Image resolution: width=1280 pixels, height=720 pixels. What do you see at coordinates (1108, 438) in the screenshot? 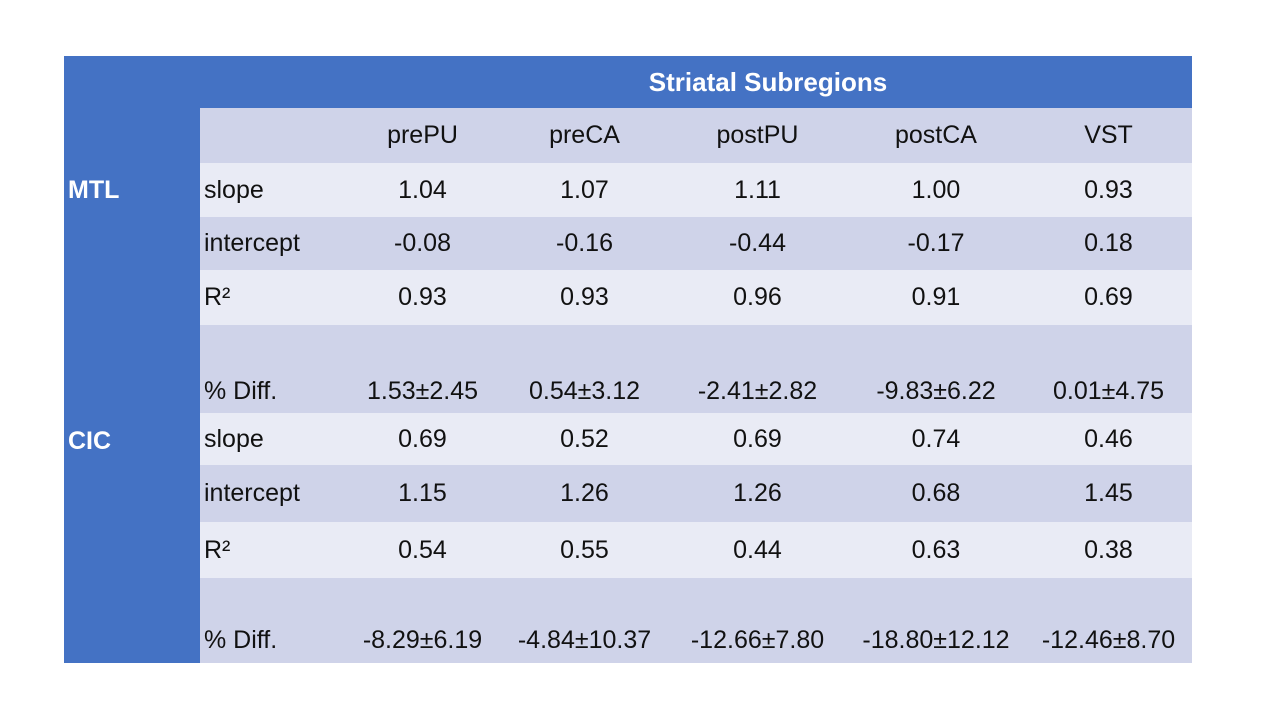
I see `table-cell: 0.46` at bounding box center [1108, 438].